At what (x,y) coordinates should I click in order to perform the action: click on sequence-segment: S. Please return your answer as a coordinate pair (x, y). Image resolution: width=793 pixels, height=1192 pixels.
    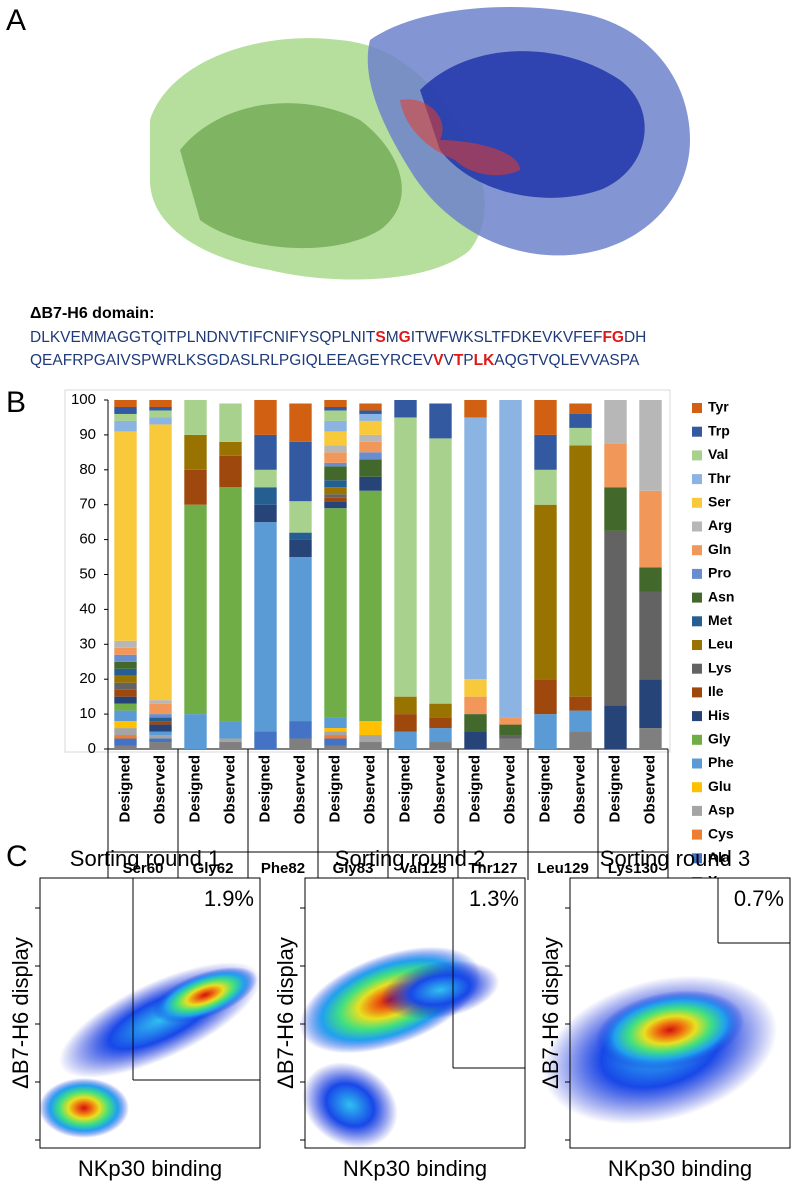
    Looking at the image, I should click on (380, 337).